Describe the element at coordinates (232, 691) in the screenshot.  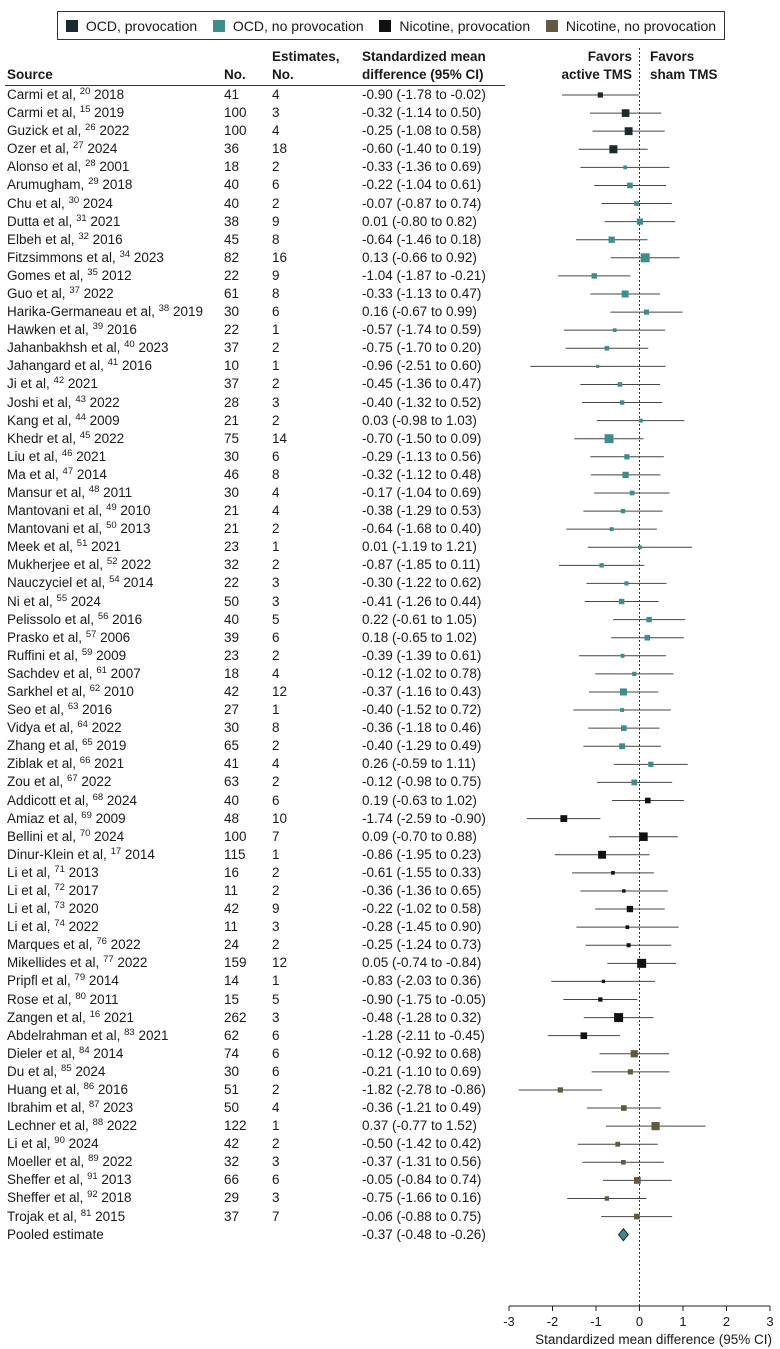
I see `study-n: 42` at that location.